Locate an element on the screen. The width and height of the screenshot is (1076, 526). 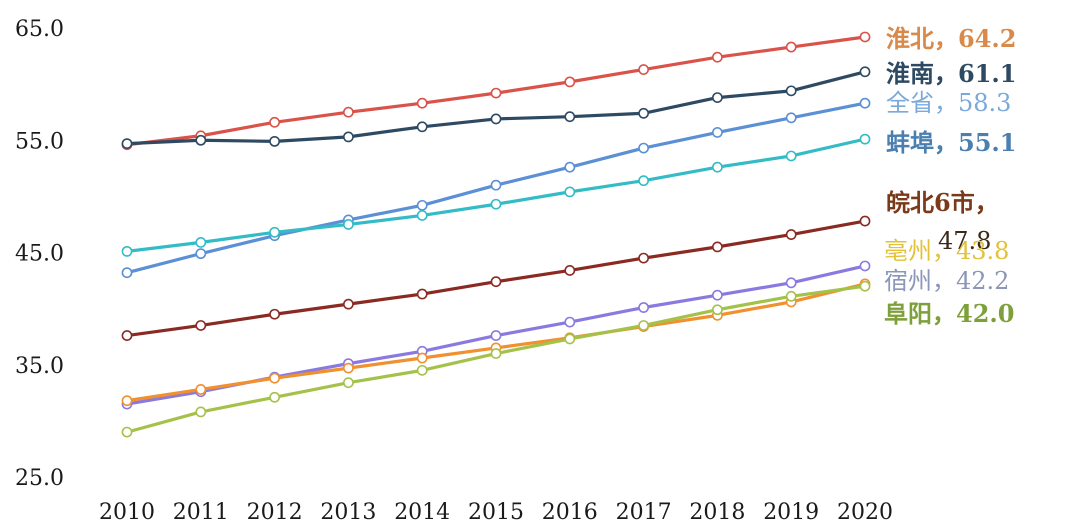
x-tick-label: 2018 is located at coordinates (717, 512).